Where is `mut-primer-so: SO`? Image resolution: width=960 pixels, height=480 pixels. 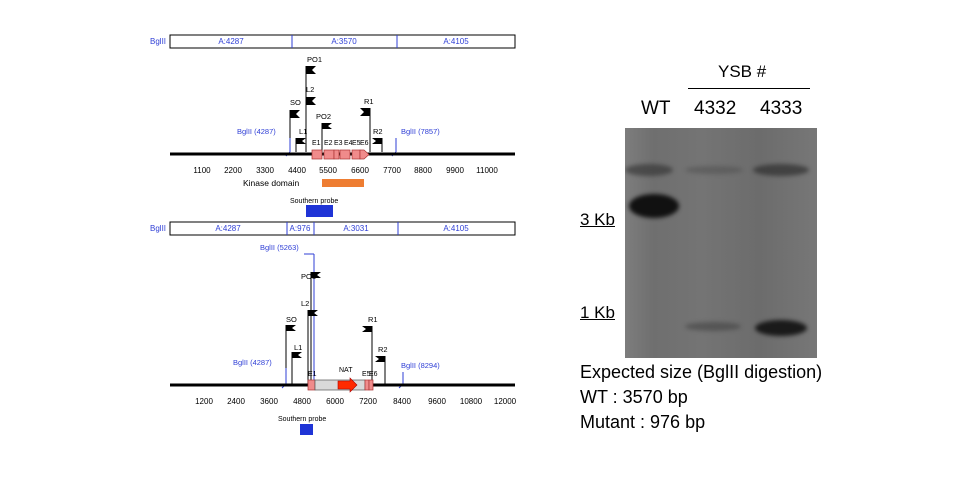
mut-primer-so: SO is located at coordinates (291, 343).